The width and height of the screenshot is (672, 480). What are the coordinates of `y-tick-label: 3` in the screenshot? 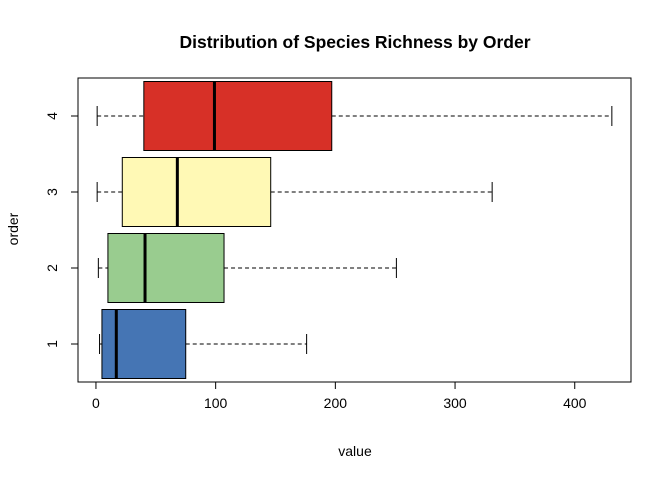 It's located at (52, 192).